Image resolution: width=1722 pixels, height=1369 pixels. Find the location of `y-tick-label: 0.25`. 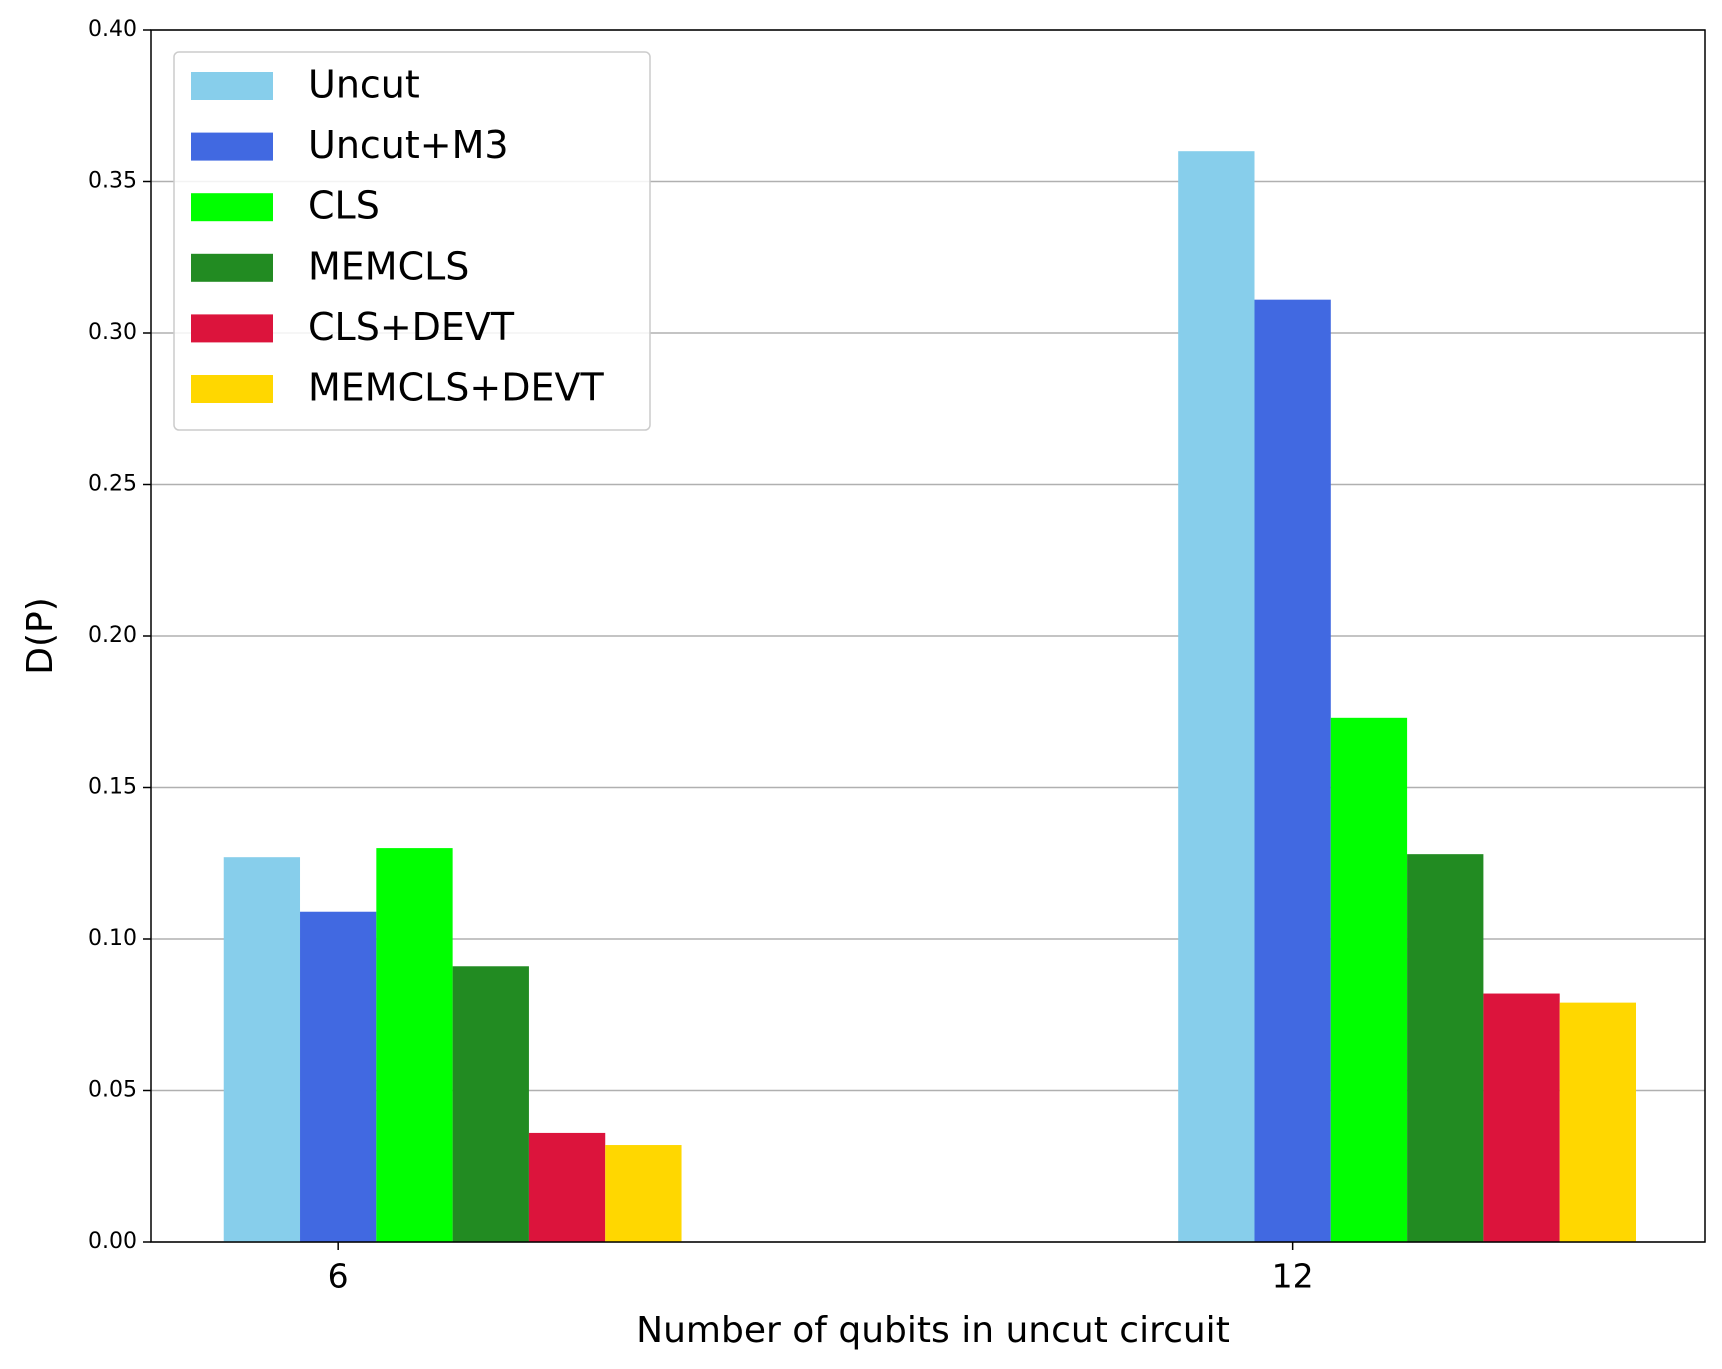

y-tick-label: 0.25 is located at coordinates (112, 484).